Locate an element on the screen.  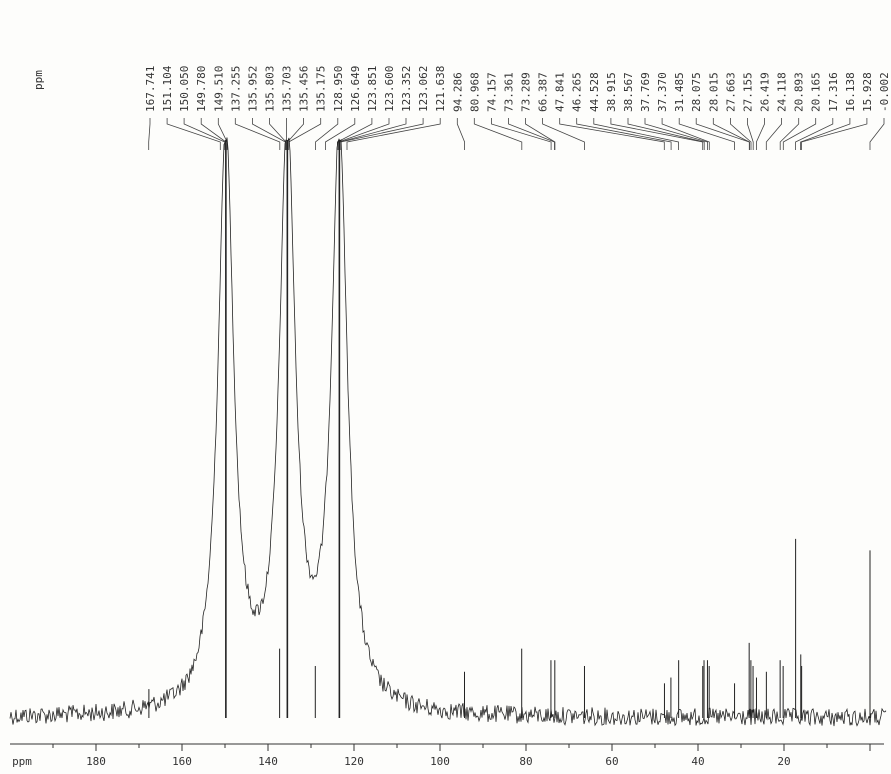
peak-shift-label: 149.780 is located at coordinates (201, 89).